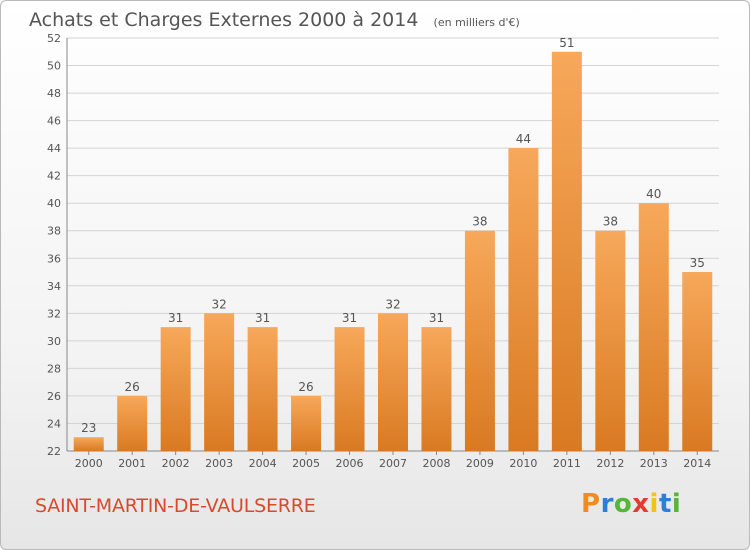 The height and width of the screenshot is (550, 750). Describe the element at coordinates (697, 463) in the screenshot. I see `x-tick-label: 2014` at that location.